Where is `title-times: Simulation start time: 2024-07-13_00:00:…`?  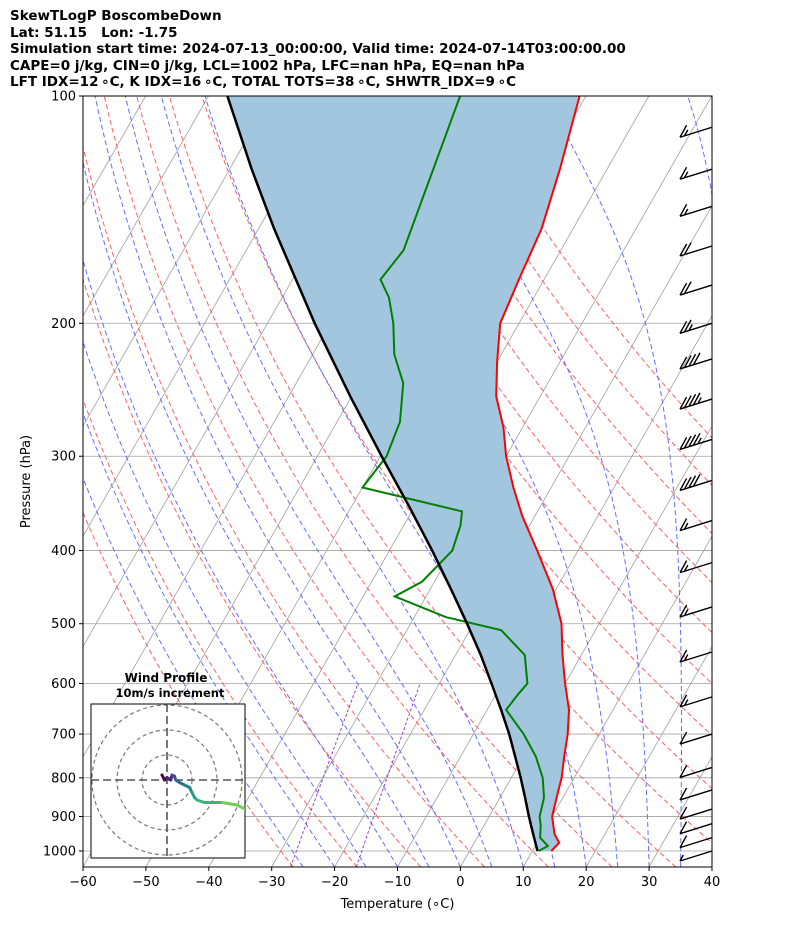 title-times: Simulation start time: 2024-07-13_00:00:… is located at coordinates (318, 49).